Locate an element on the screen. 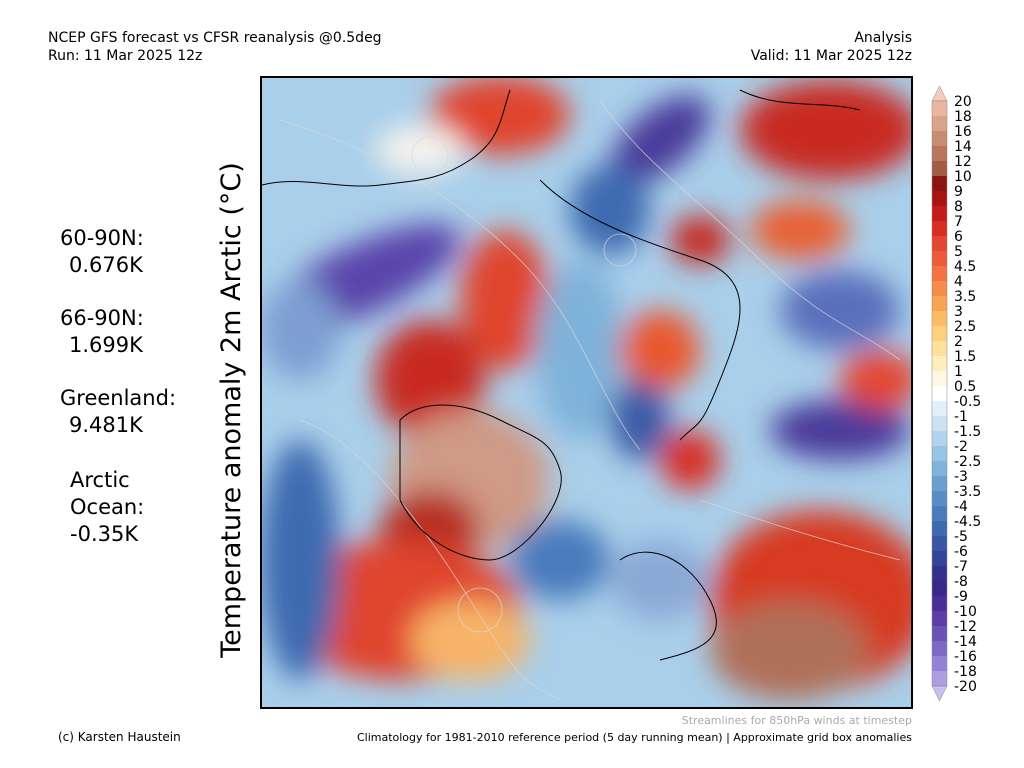  colorbar-label: -1 is located at coordinates (961, 417).